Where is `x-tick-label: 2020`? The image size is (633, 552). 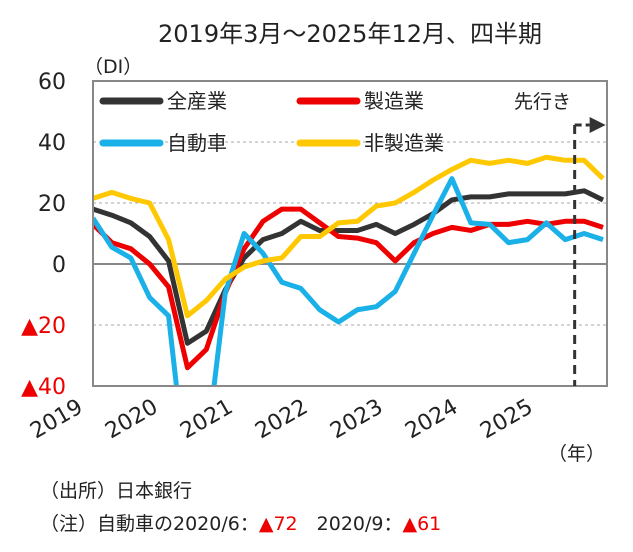 x-tick-label: 2020 is located at coordinates (131, 420).